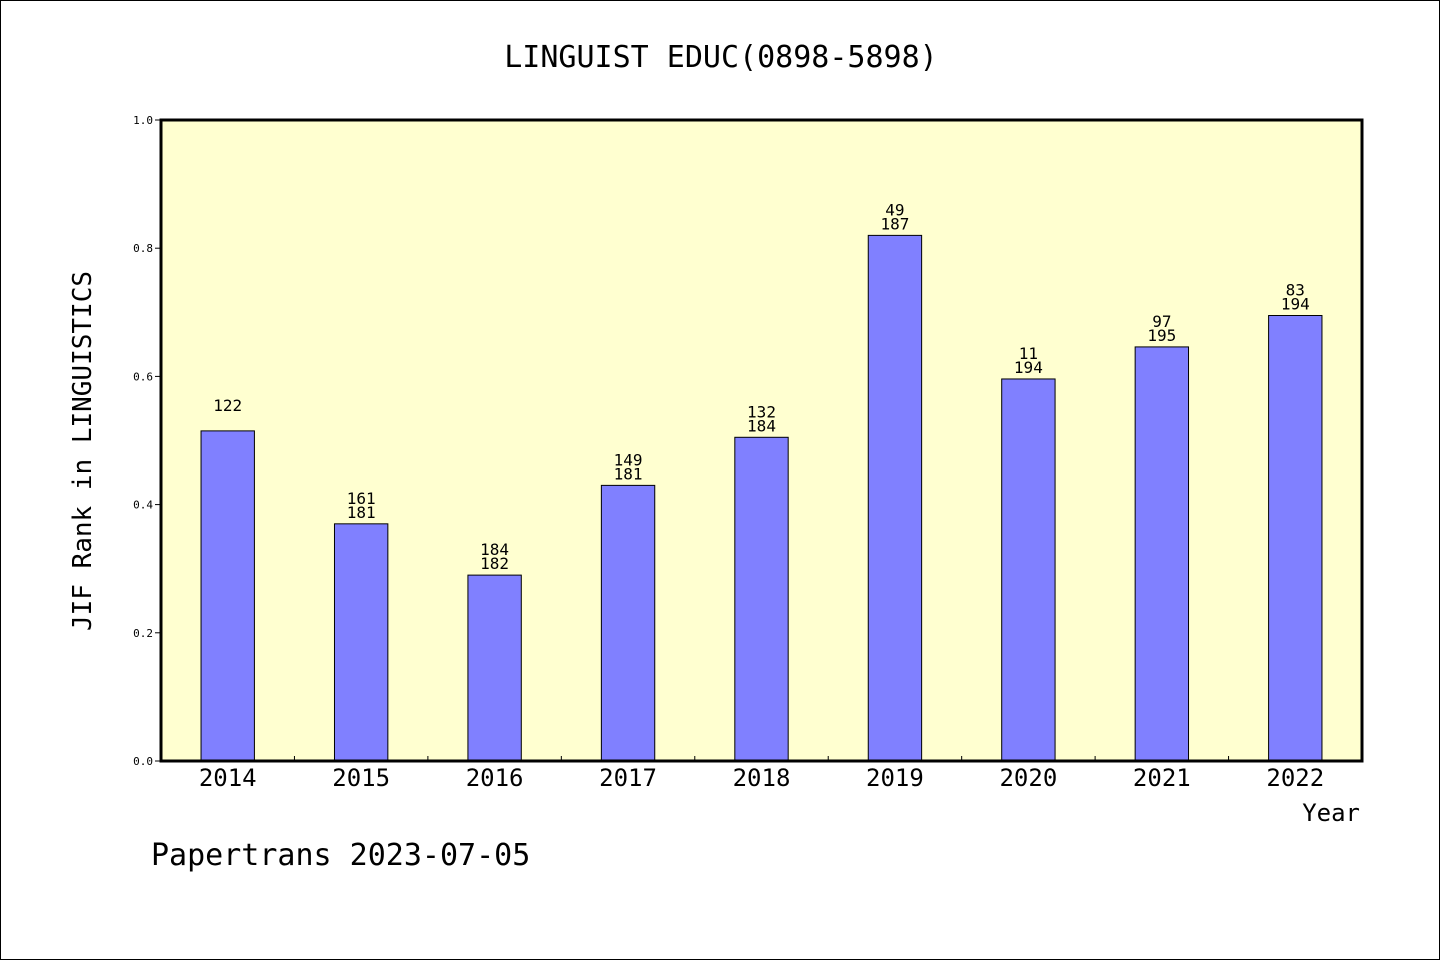 This screenshot has width=1440, height=961. I want to click on x-tick-label: 2017, so click(628, 778).